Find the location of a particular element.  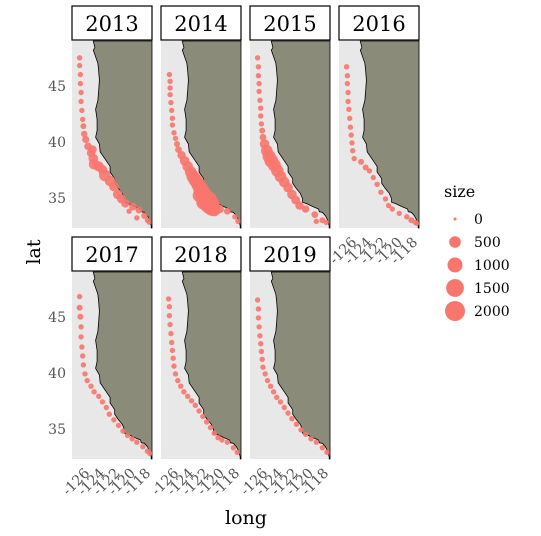

facet-strip-label: 2017 is located at coordinates (111, 255).